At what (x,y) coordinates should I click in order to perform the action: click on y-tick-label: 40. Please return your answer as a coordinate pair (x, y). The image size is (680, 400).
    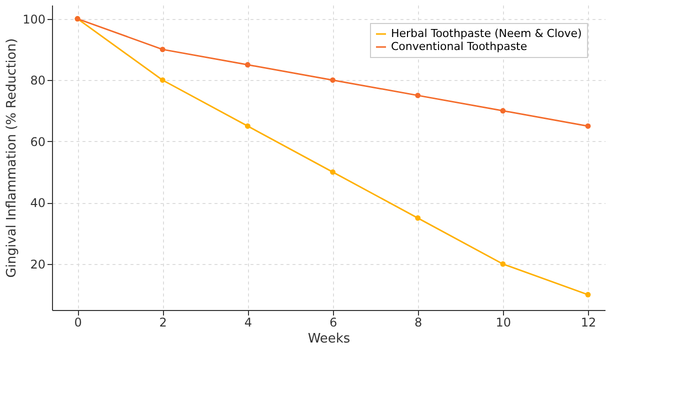
    Looking at the image, I should click on (38, 203).